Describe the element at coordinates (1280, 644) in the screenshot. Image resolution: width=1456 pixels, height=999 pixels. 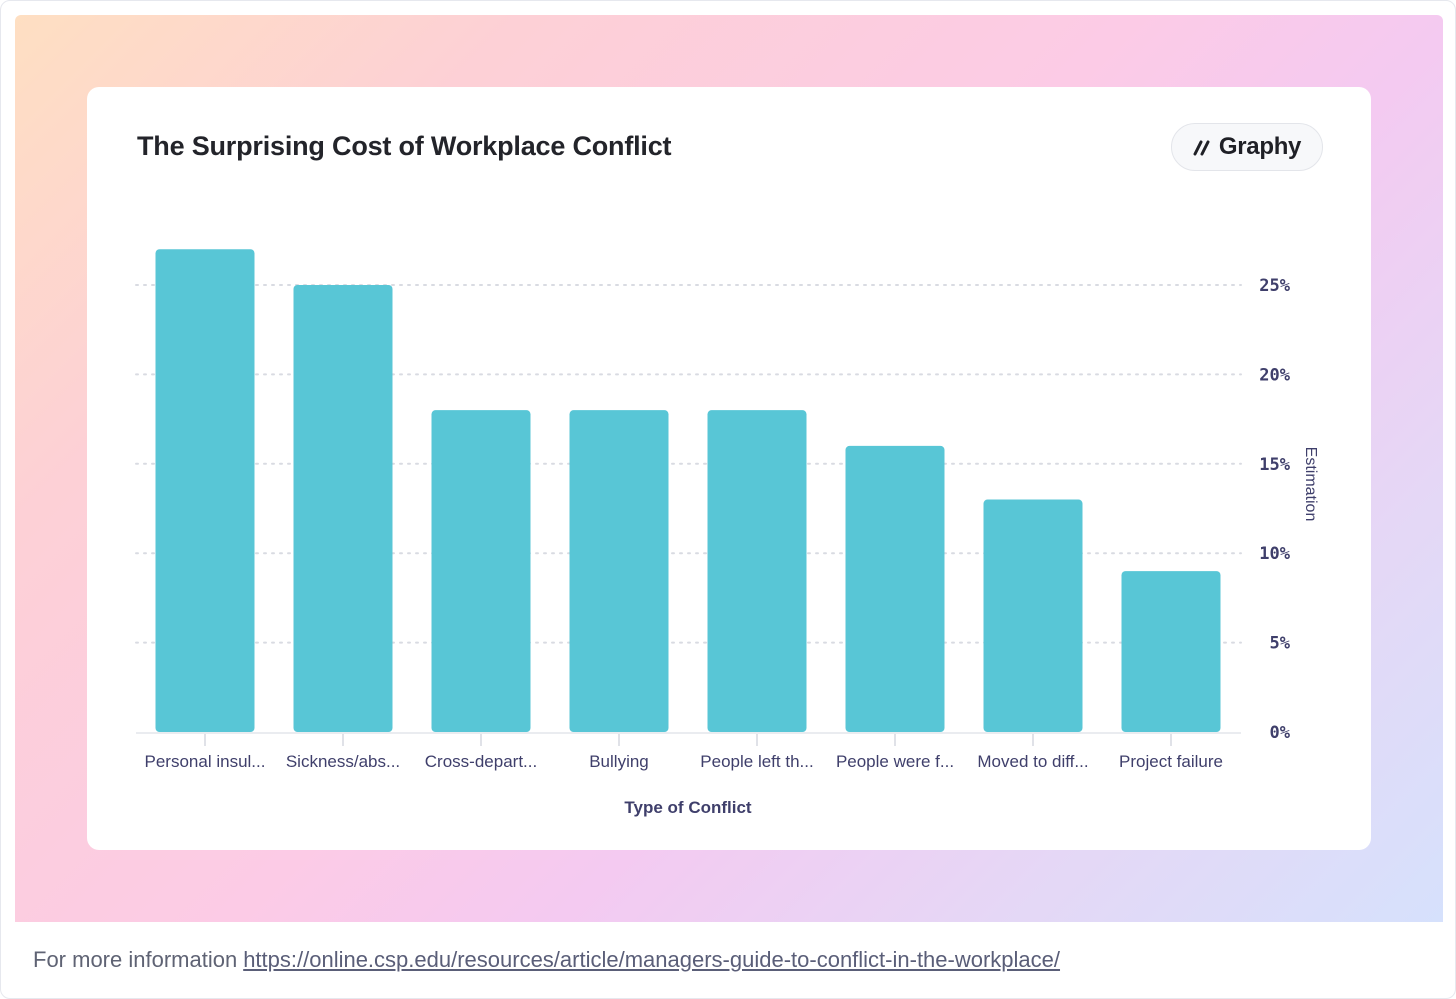
I see `y-tick-label: 5%` at that location.